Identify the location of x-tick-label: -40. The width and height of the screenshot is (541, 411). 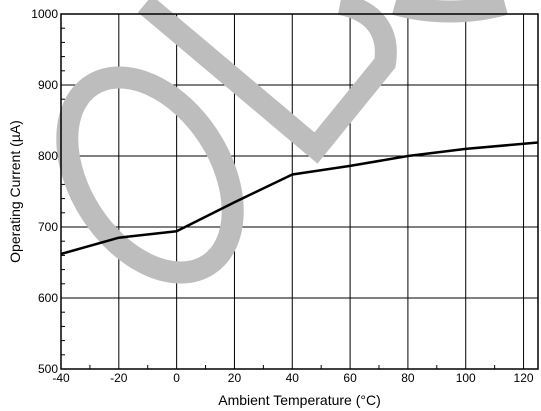
(61, 378).